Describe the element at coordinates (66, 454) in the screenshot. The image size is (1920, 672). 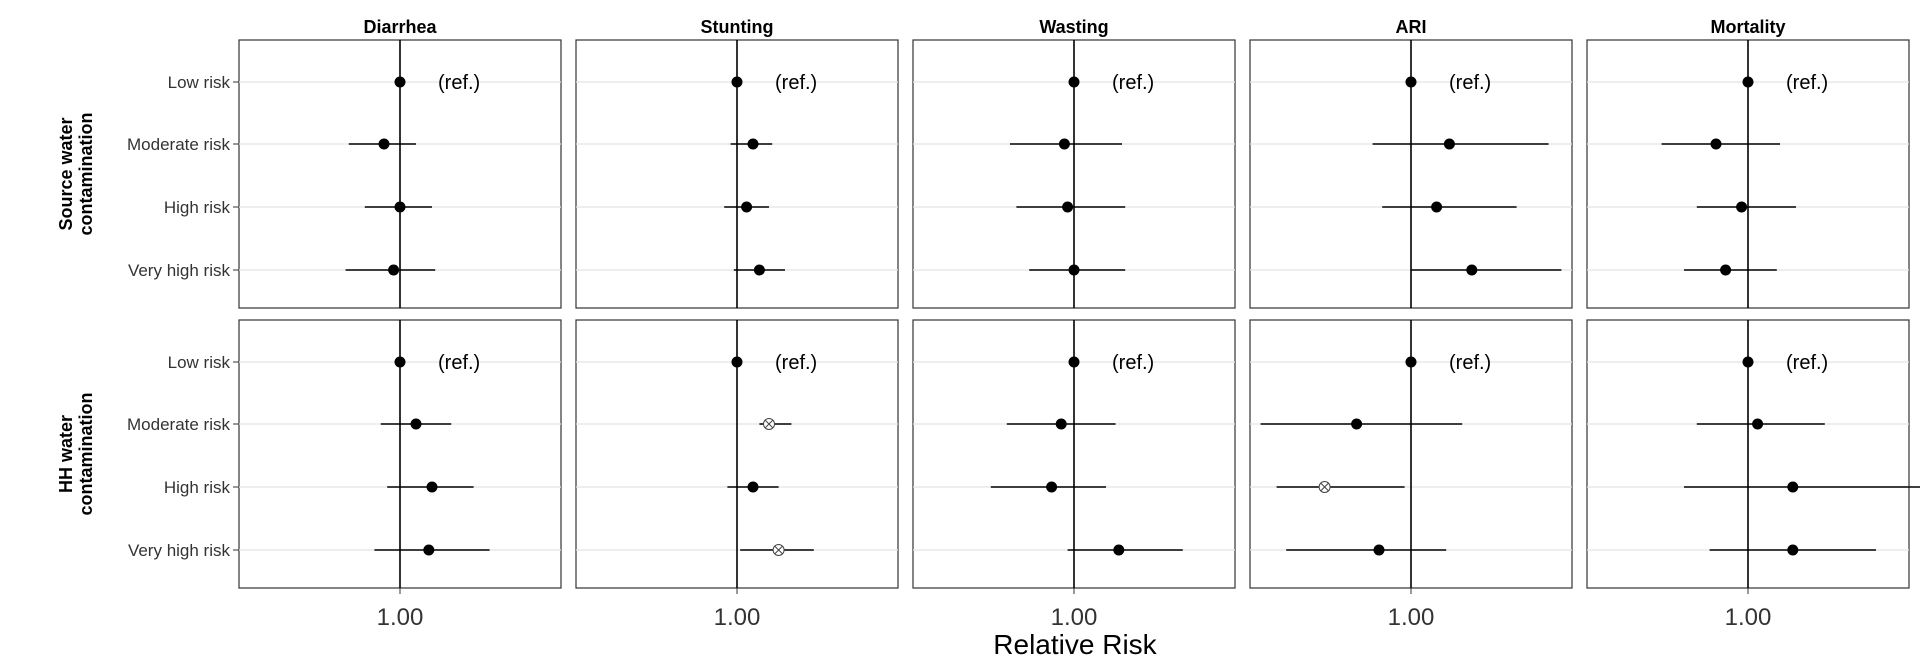
I see `row-title-line1: HH water` at that location.